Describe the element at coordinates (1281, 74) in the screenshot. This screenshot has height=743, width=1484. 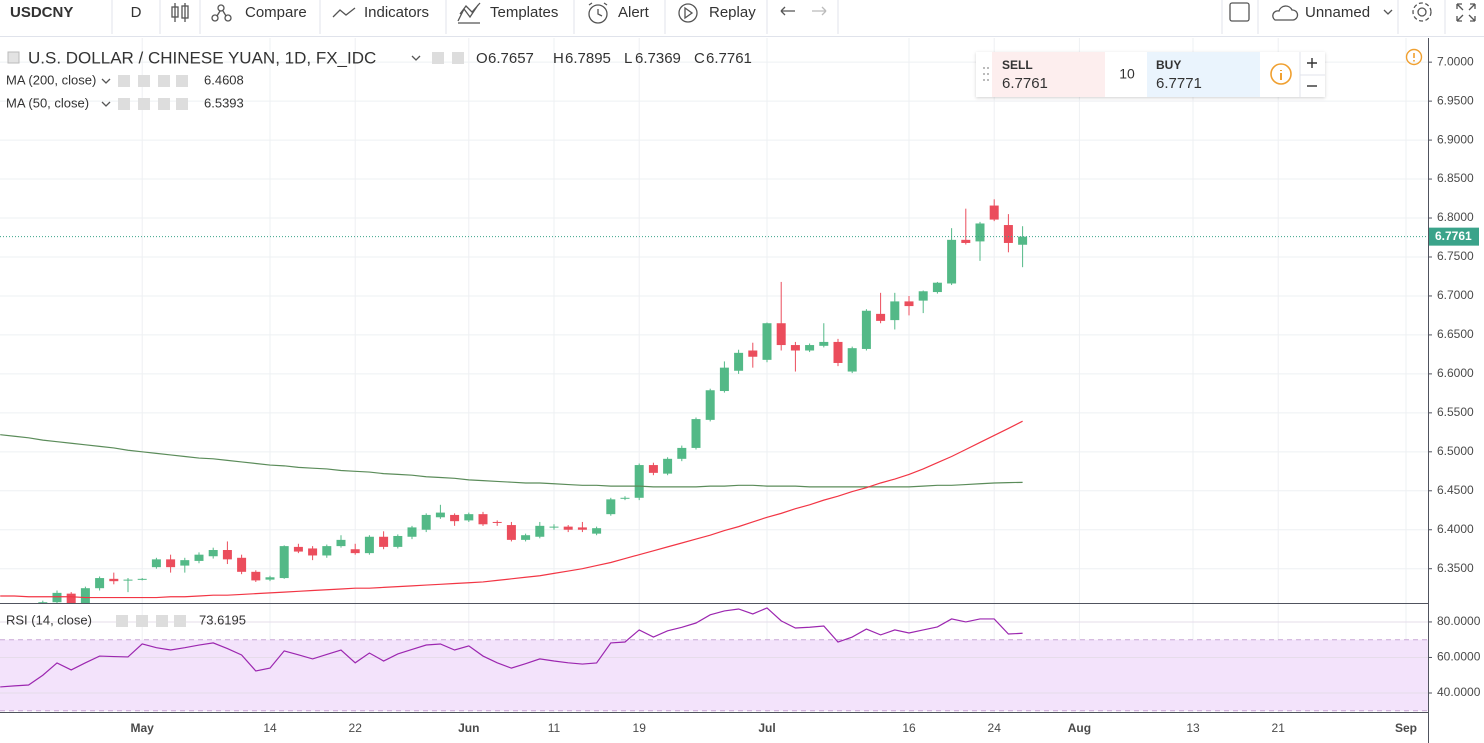
I see `info-button` at that location.